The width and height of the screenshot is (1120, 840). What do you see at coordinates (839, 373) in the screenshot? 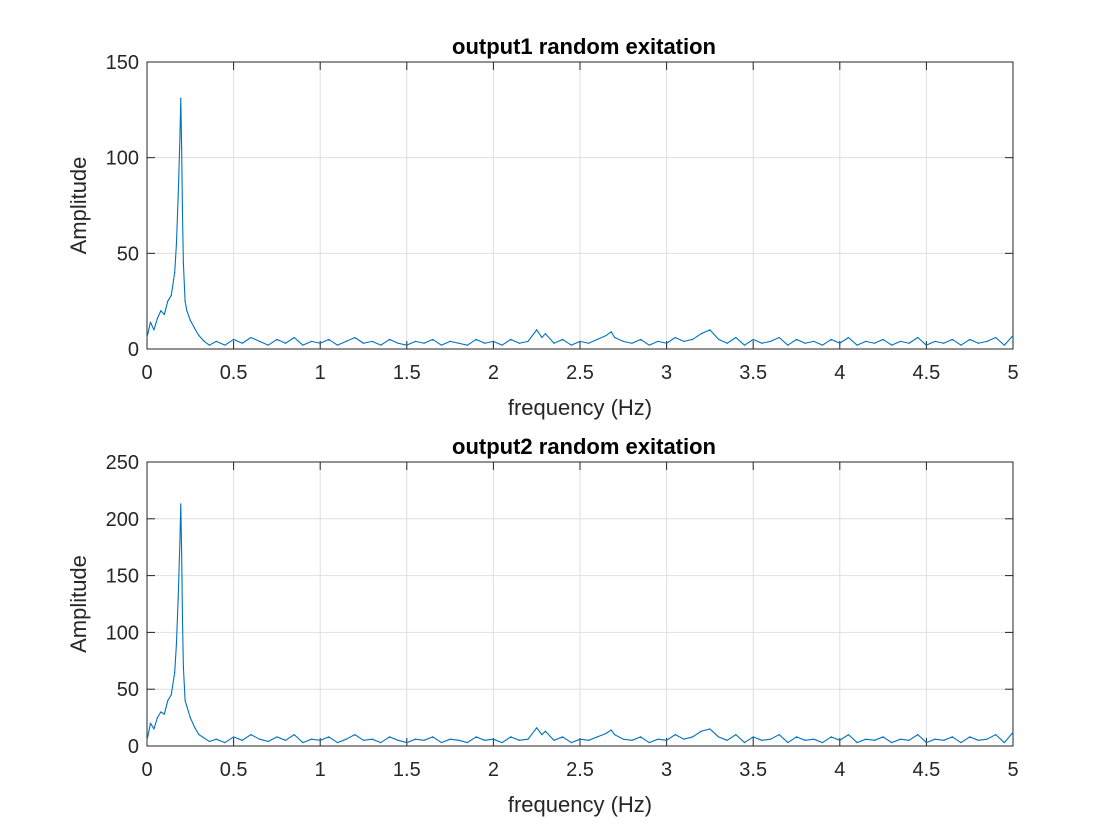
I see `x-tick-label: 4` at bounding box center [839, 373].